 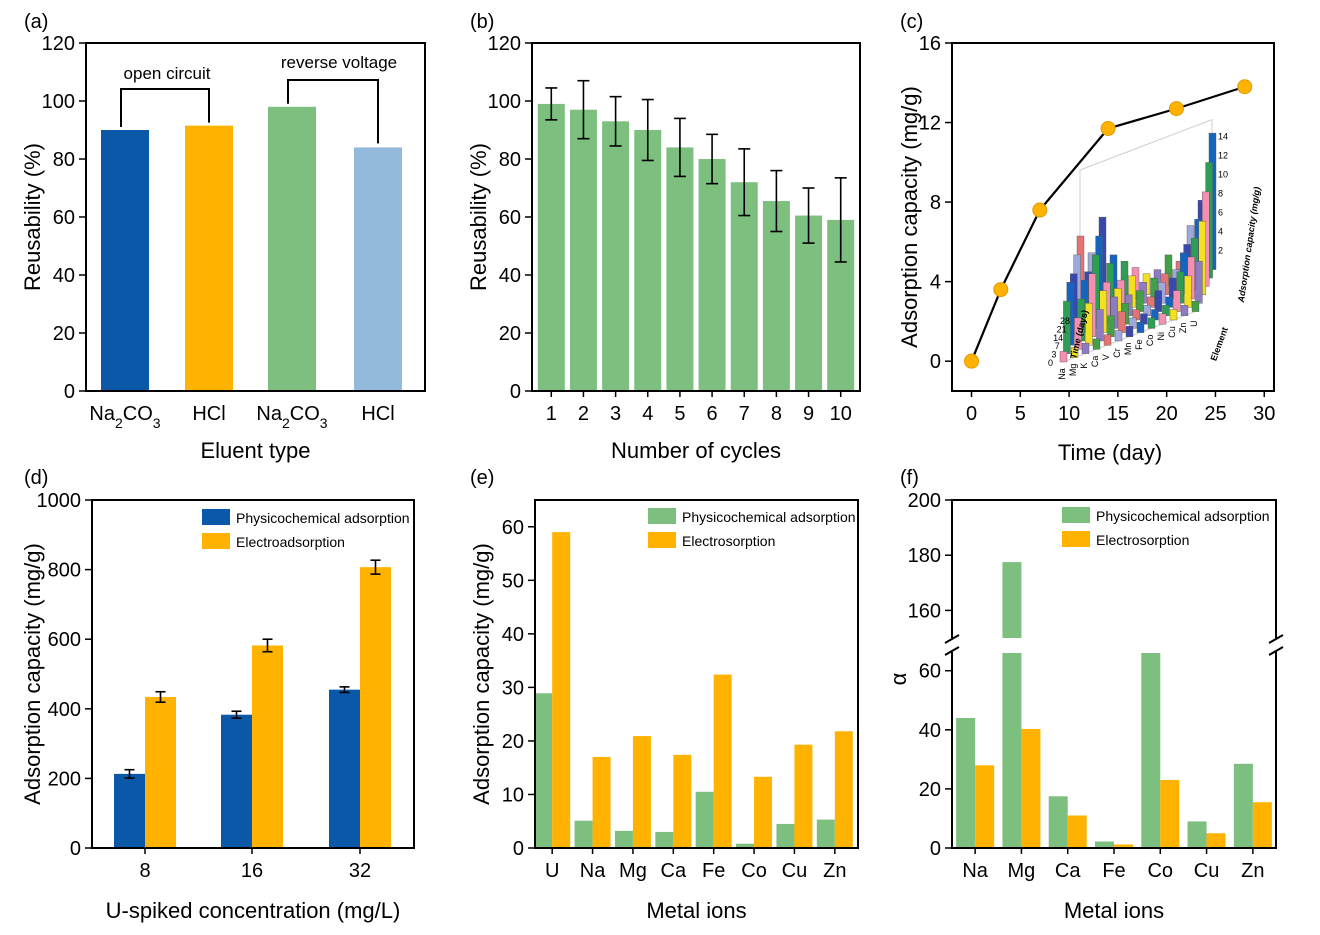 I want to click on panel-a-ytick-label: 20, so click(x=64, y=334).